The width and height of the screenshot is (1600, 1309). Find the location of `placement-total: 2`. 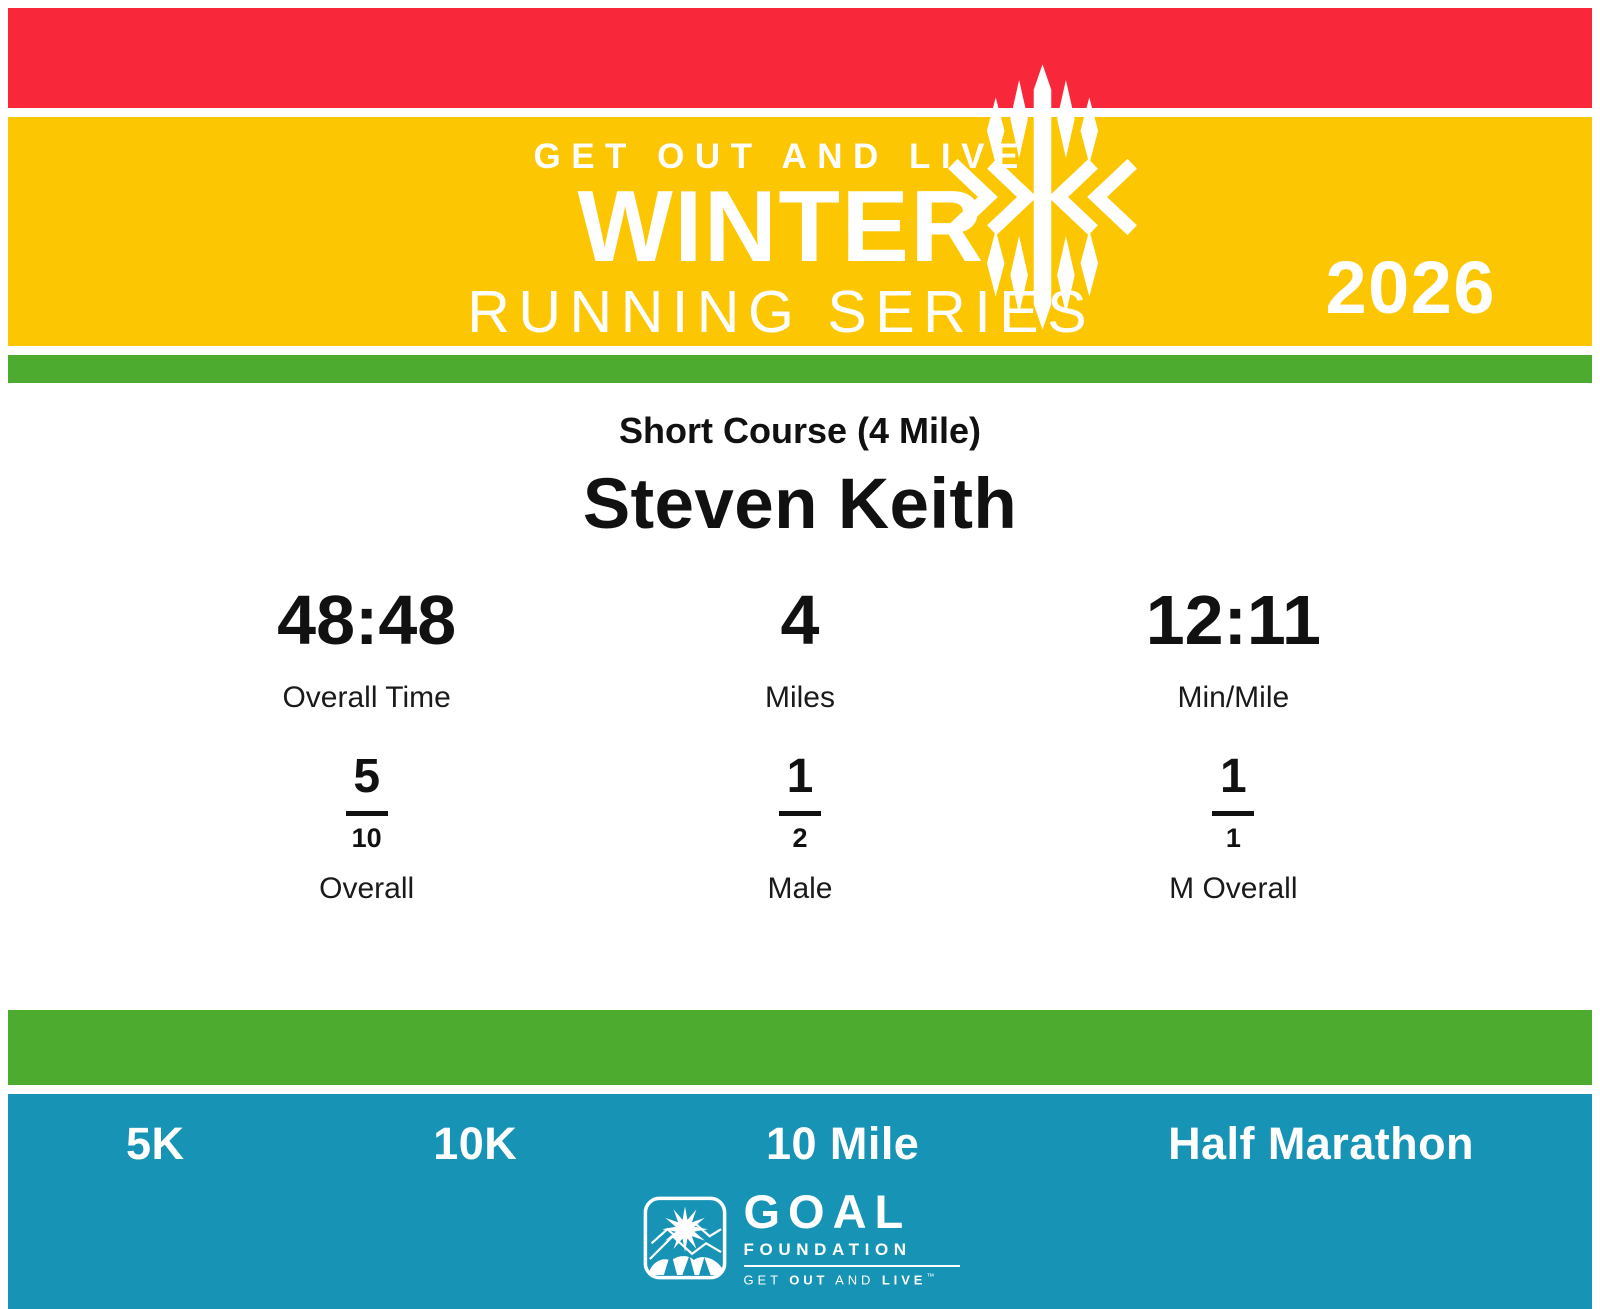

placement-total: 2 is located at coordinates (800, 838).